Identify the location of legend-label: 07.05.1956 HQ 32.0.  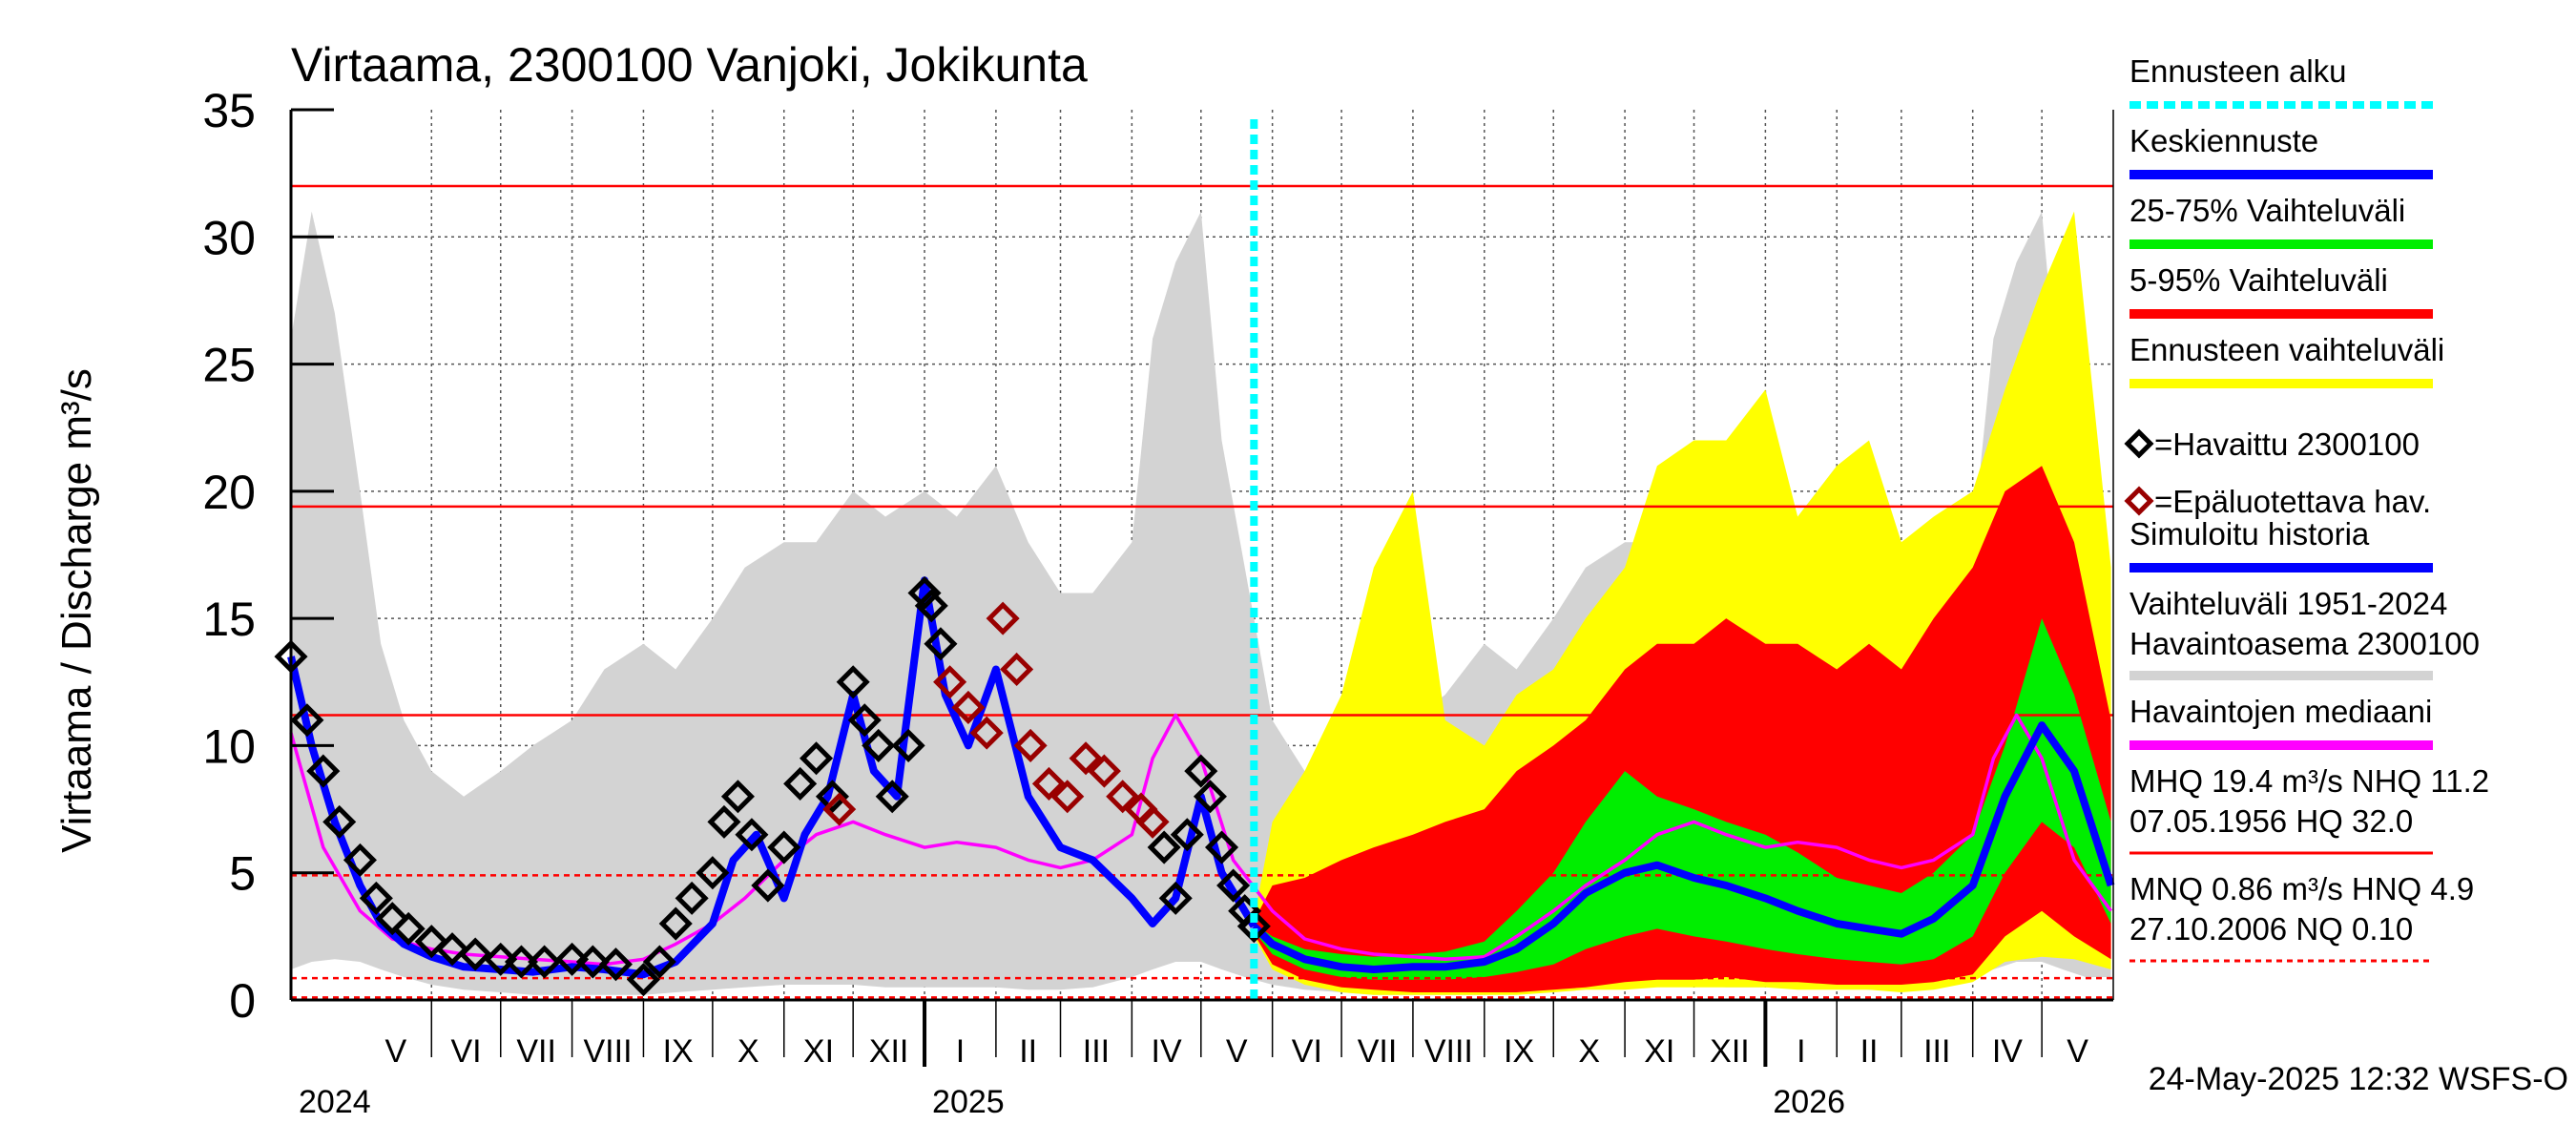
(2271, 821).